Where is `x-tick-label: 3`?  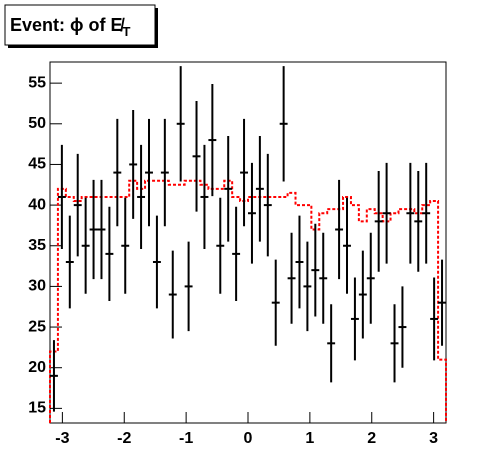 x-tick-label: 3 is located at coordinates (433, 438).